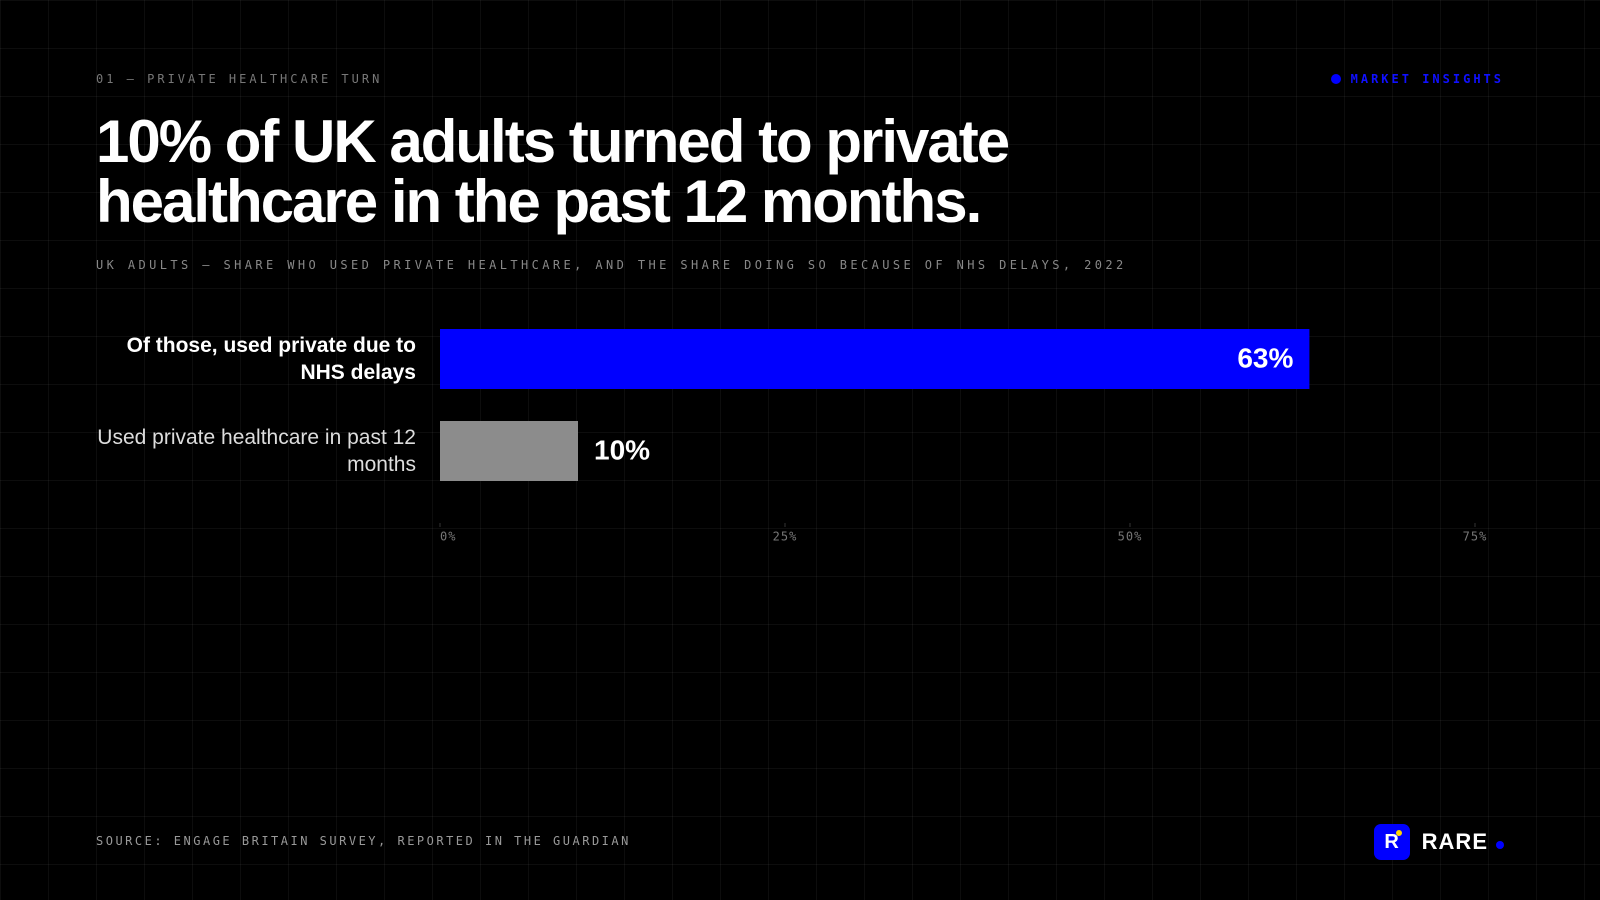 This screenshot has width=1600, height=900. Describe the element at coordinates (1417, 79) in the screenshot. I see `section-tag: MARKET INSIGHTS` at that location.